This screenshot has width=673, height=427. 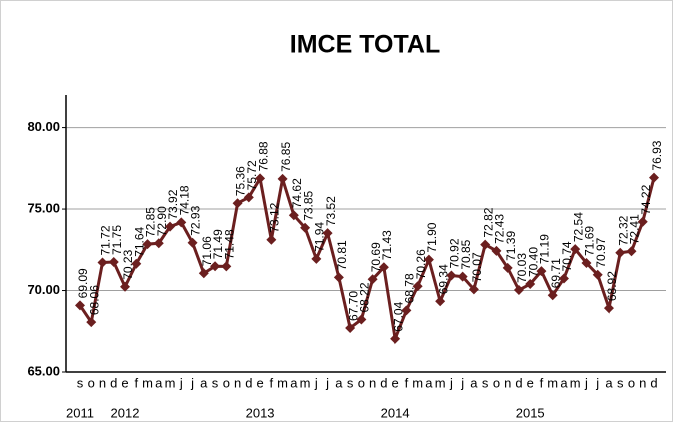 I want to click on data-label: 71.94, so click(x=320, y=237).